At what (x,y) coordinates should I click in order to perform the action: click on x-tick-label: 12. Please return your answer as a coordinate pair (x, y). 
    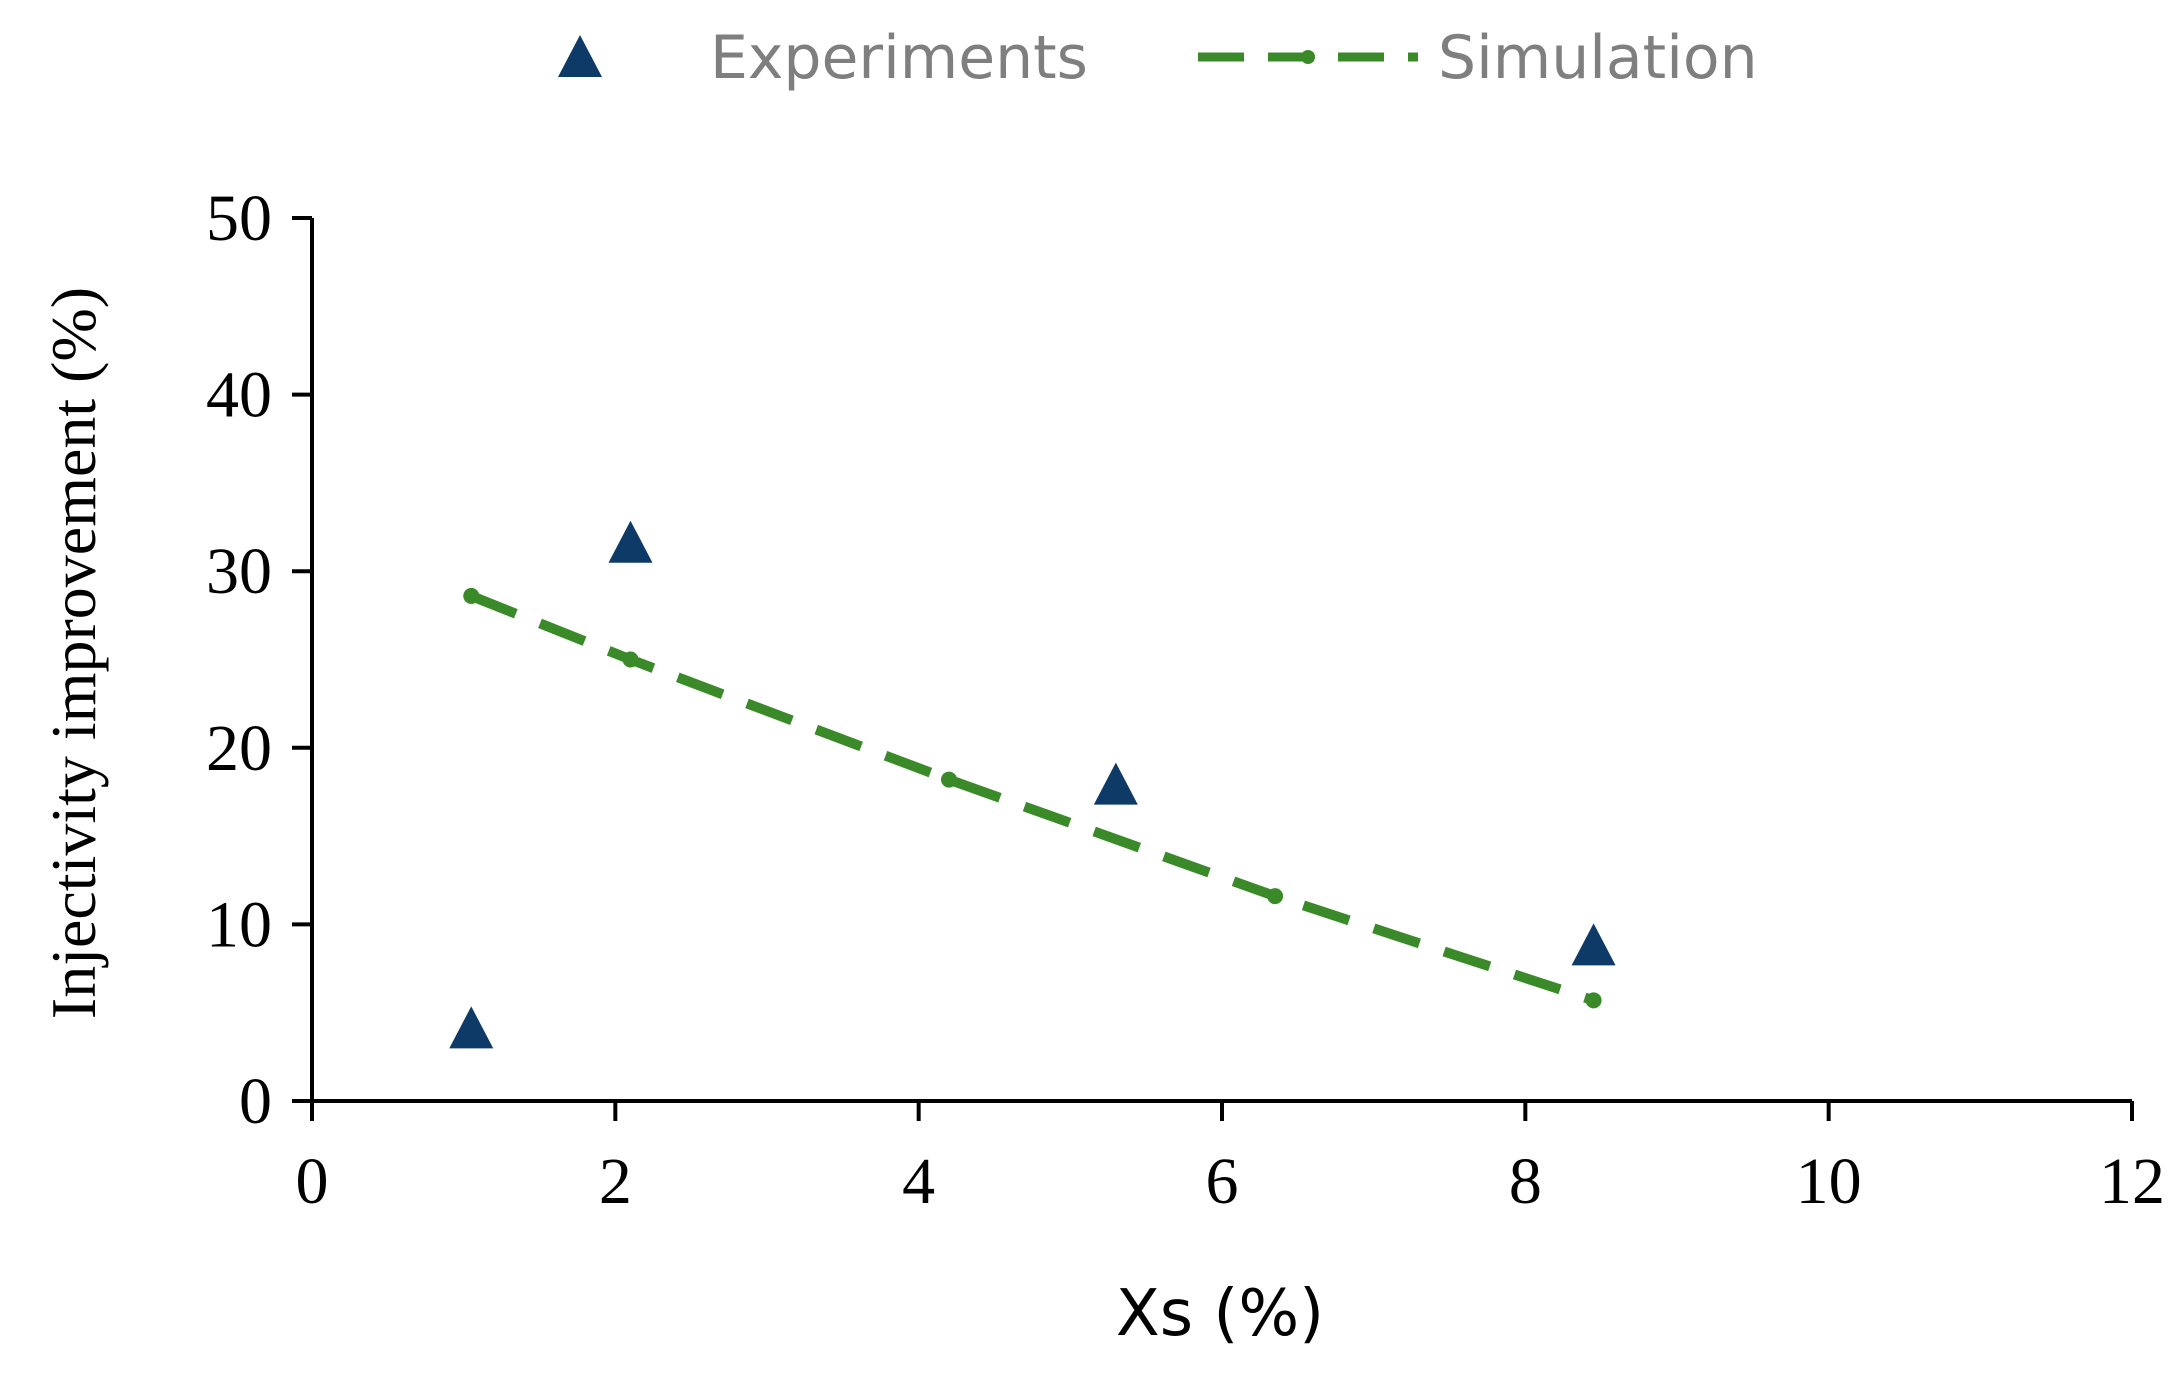
    Looking at the image, I should click on (2132, 1181).